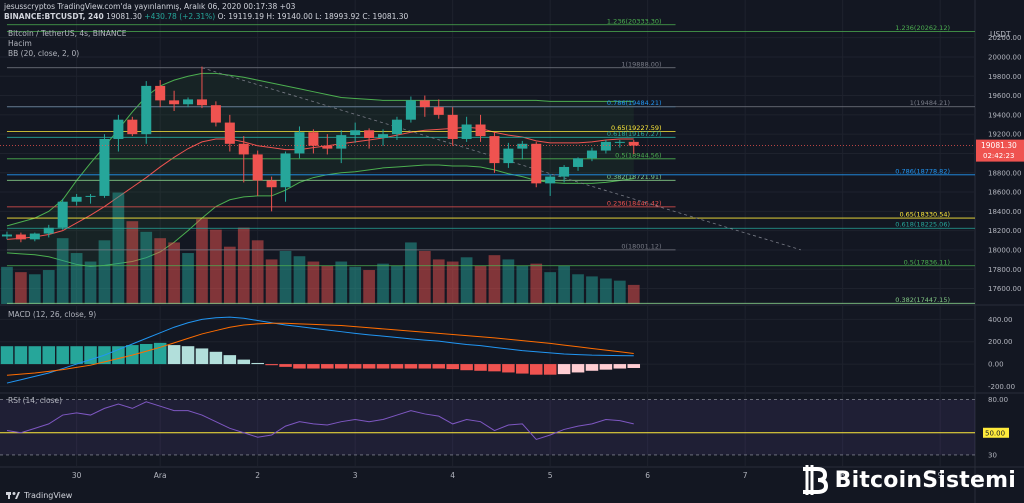 This screenshot has width=1024, height=503. Describe the element at coordinates (1001, 387) in the screenshot. I see `macd-tick-label: -200.00` at that location.